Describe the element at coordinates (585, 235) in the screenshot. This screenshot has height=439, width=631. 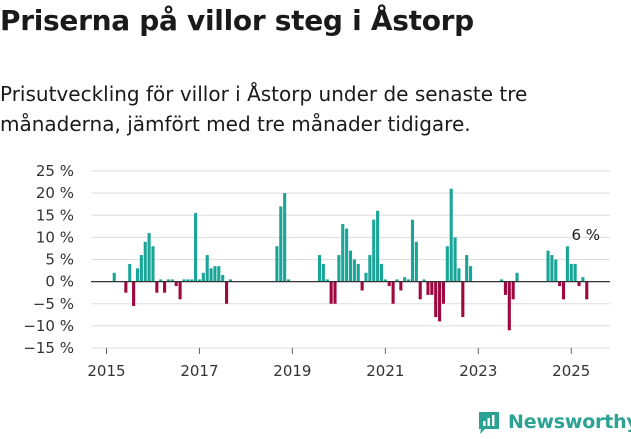
I see `annotation-label: 6 %` at that location.